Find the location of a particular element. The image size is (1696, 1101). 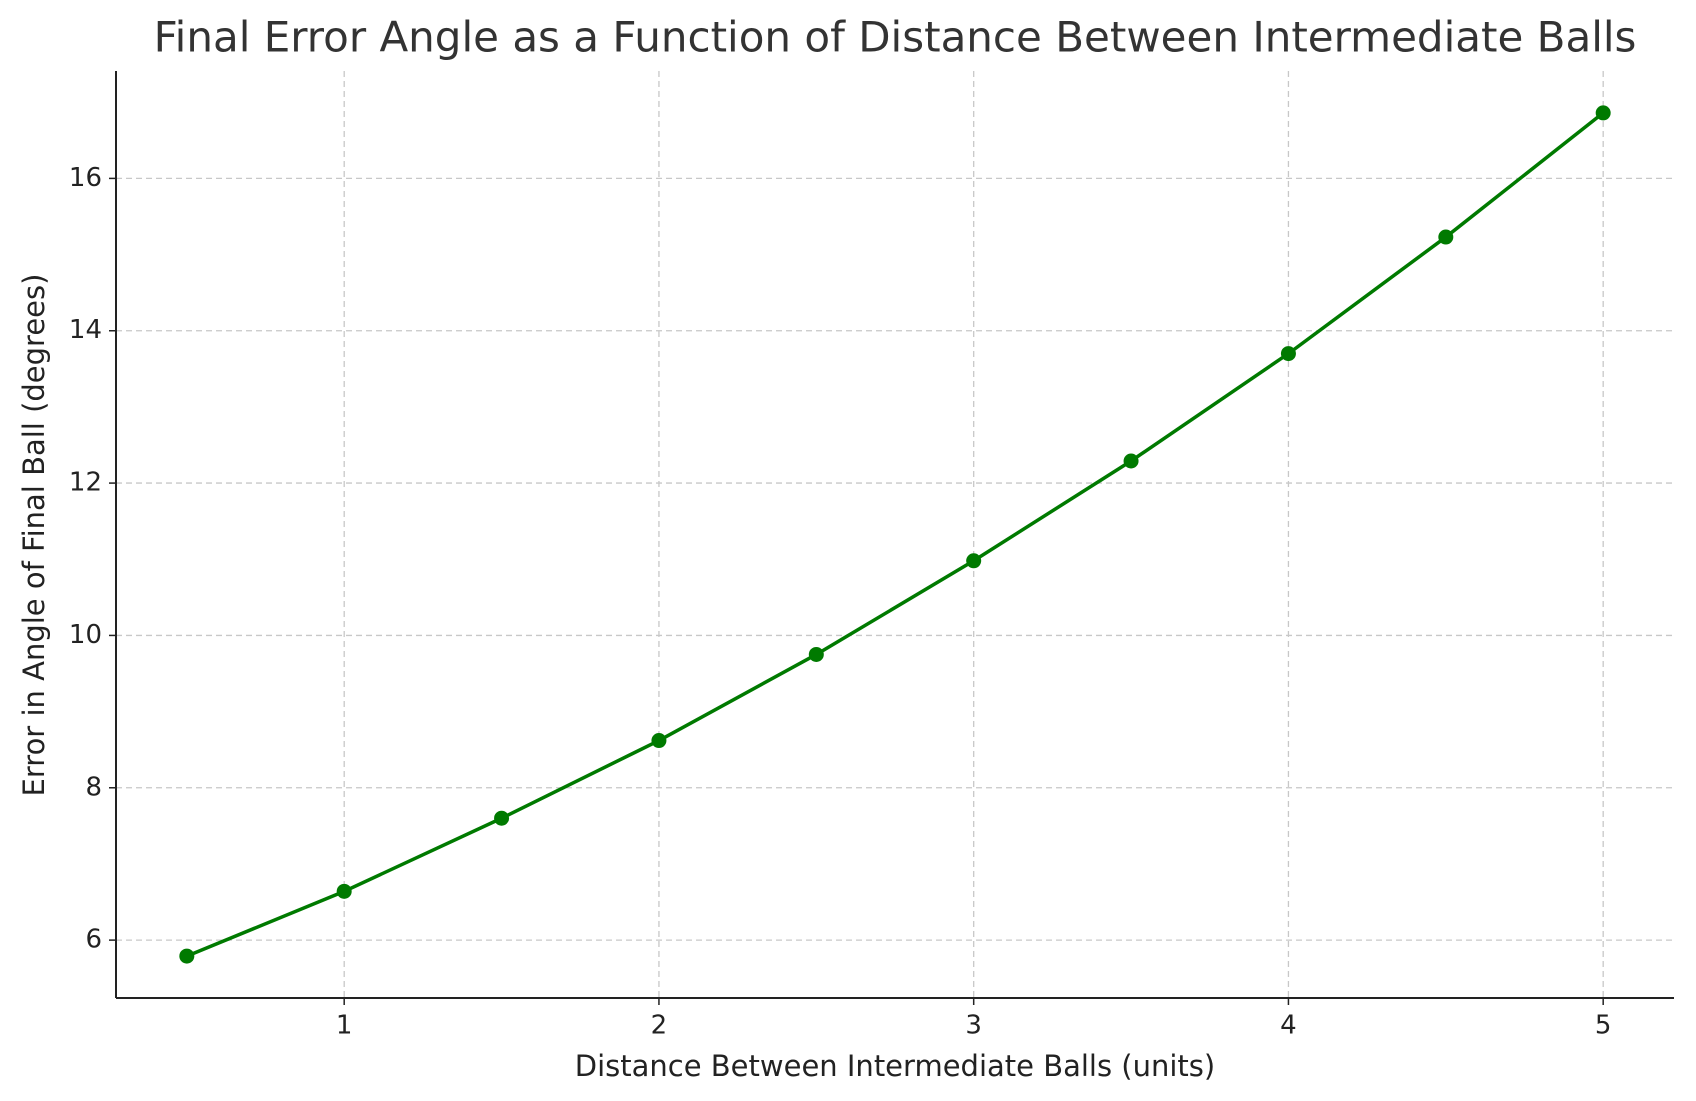

x-tick-label: 3 is located at coordinates (973, 1026).